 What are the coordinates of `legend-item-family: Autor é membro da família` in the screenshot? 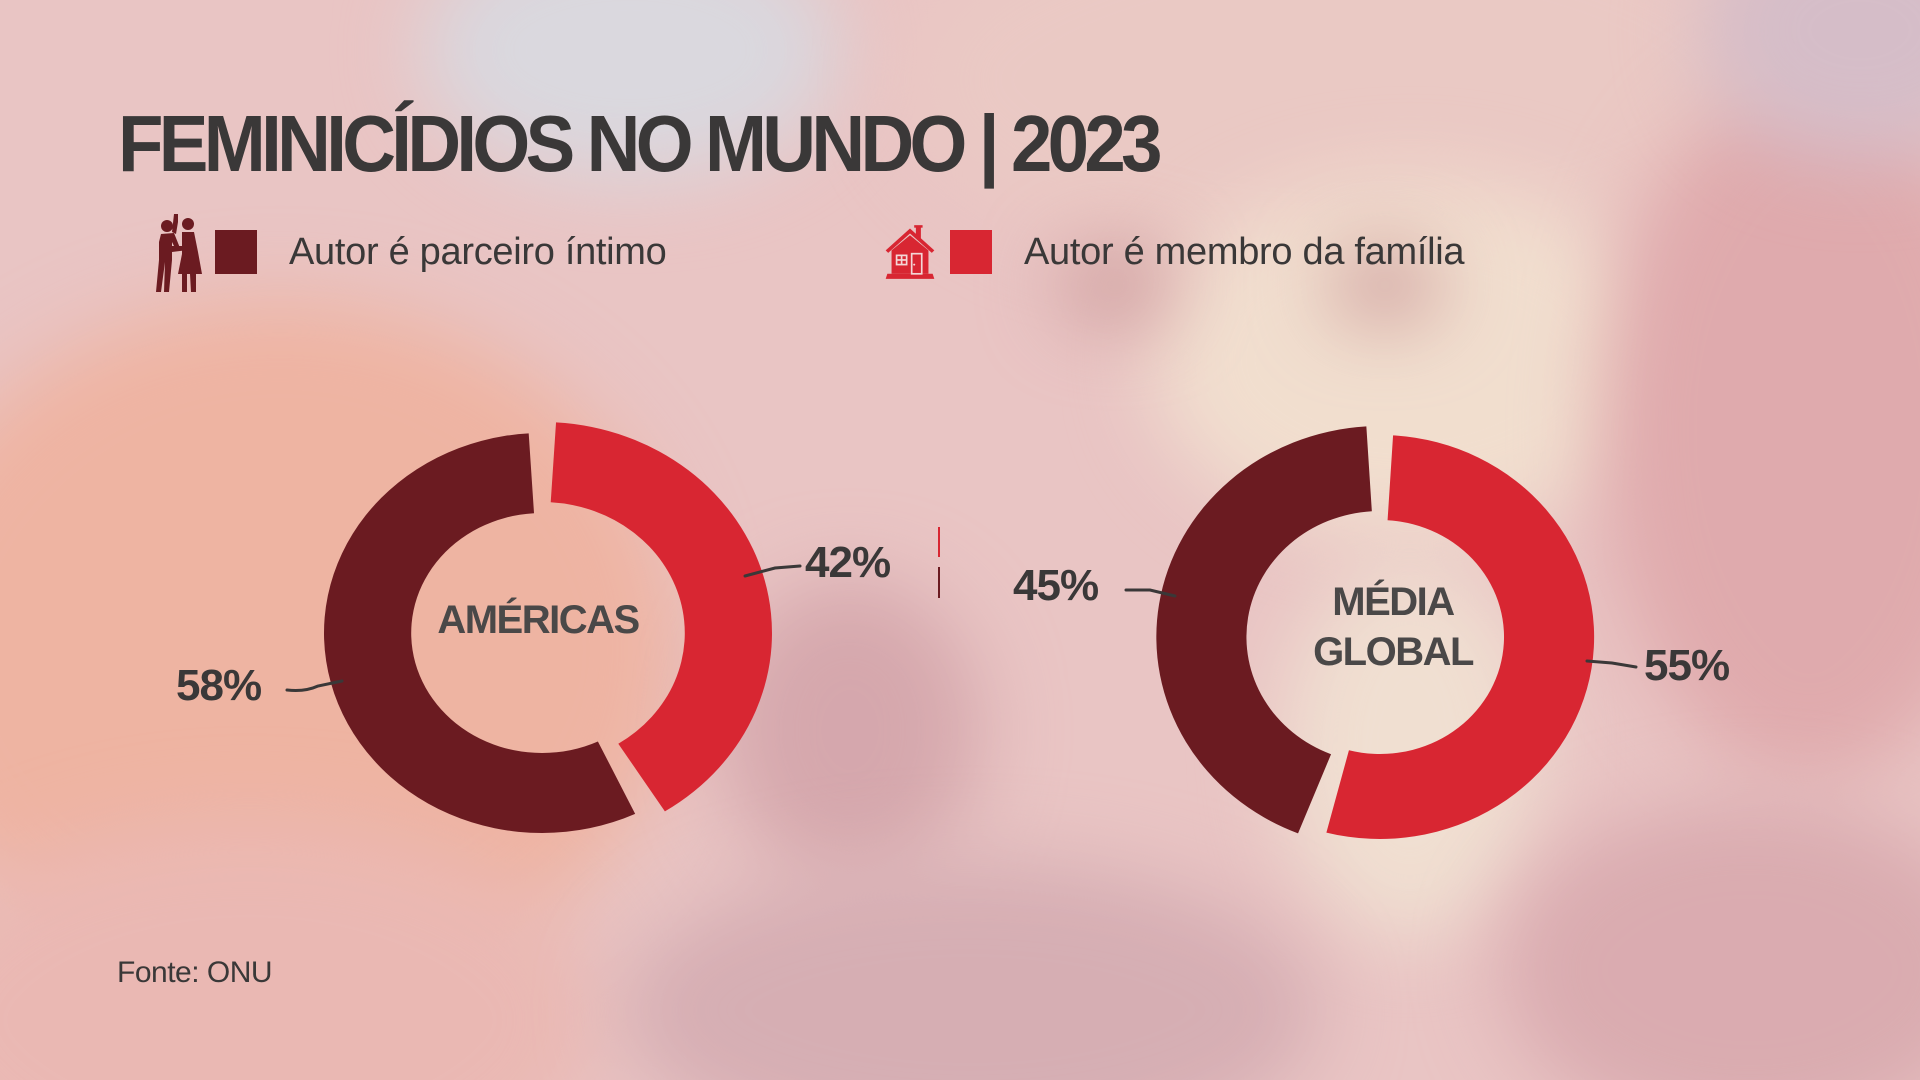 It's located at (1174, 252).